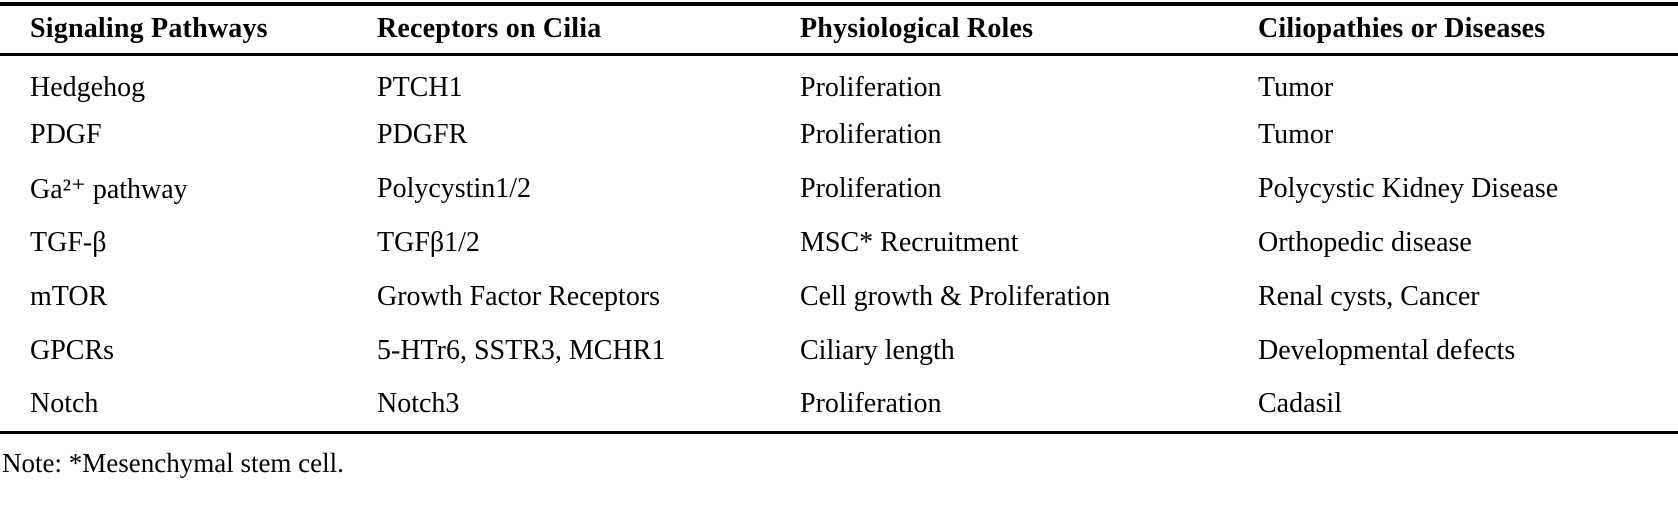  I want to click on cell-signaling-pathway: mTOR, so click(69, 296).